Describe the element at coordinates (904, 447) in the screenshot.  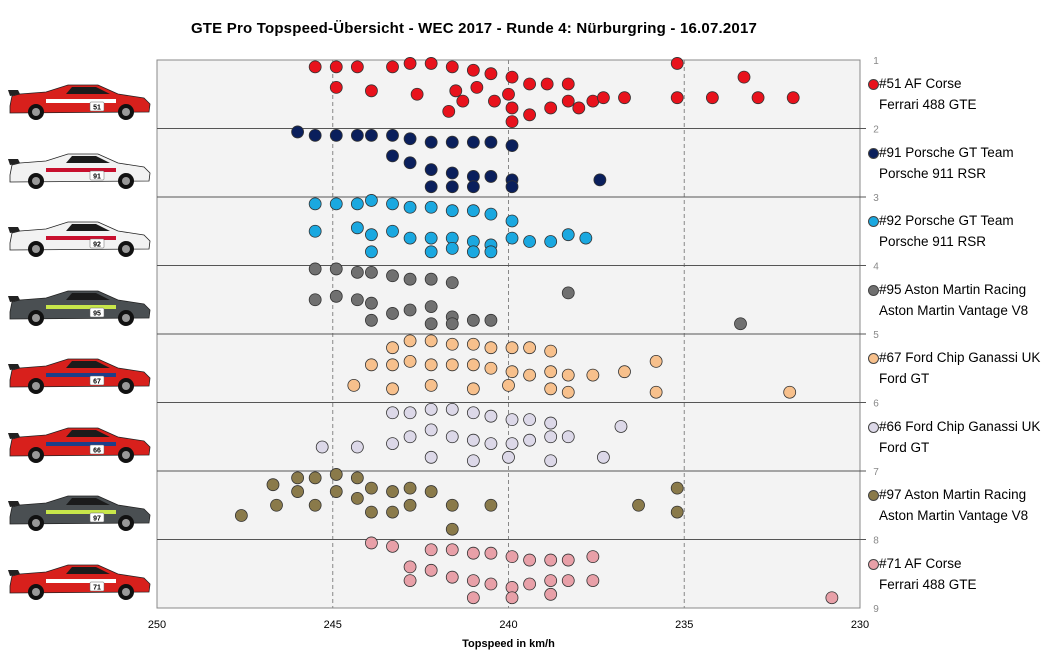
I see `legend-sublabel: Ford GT` at that location.